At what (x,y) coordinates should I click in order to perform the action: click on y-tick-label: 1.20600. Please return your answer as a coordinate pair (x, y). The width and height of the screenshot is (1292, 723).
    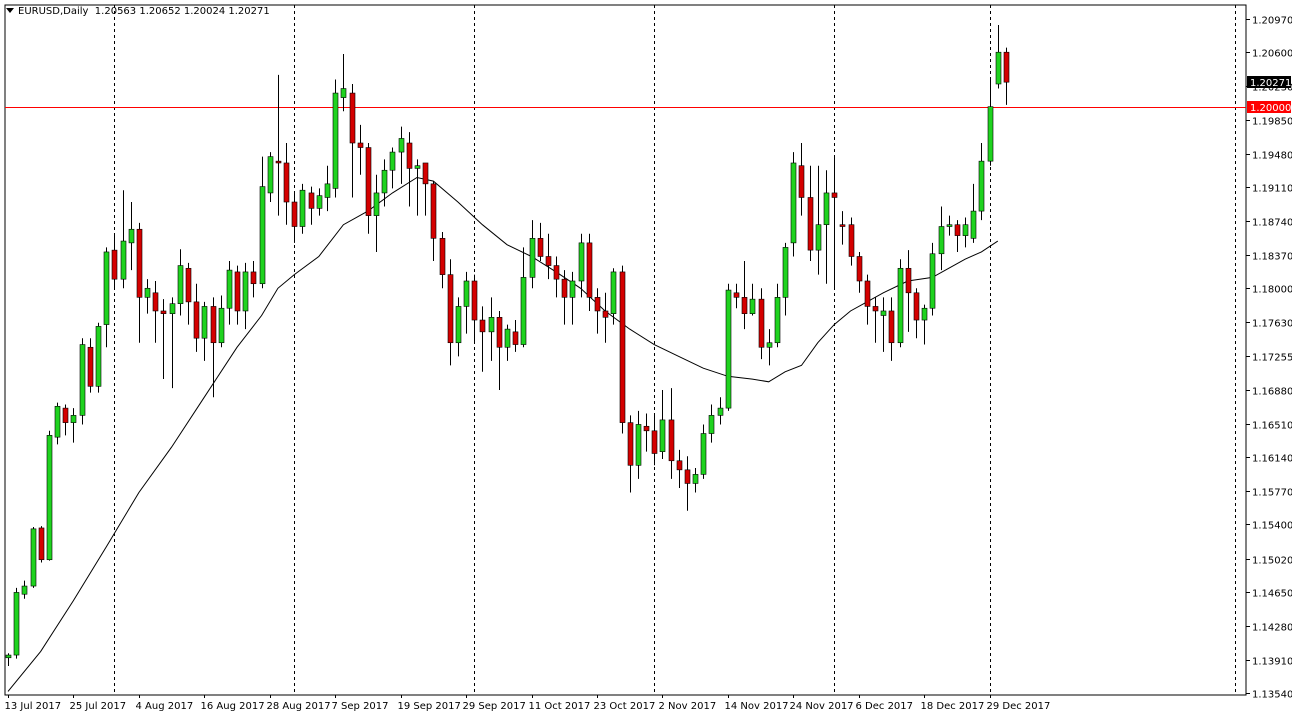
    Looking at the image, I should click on (1272, 54).